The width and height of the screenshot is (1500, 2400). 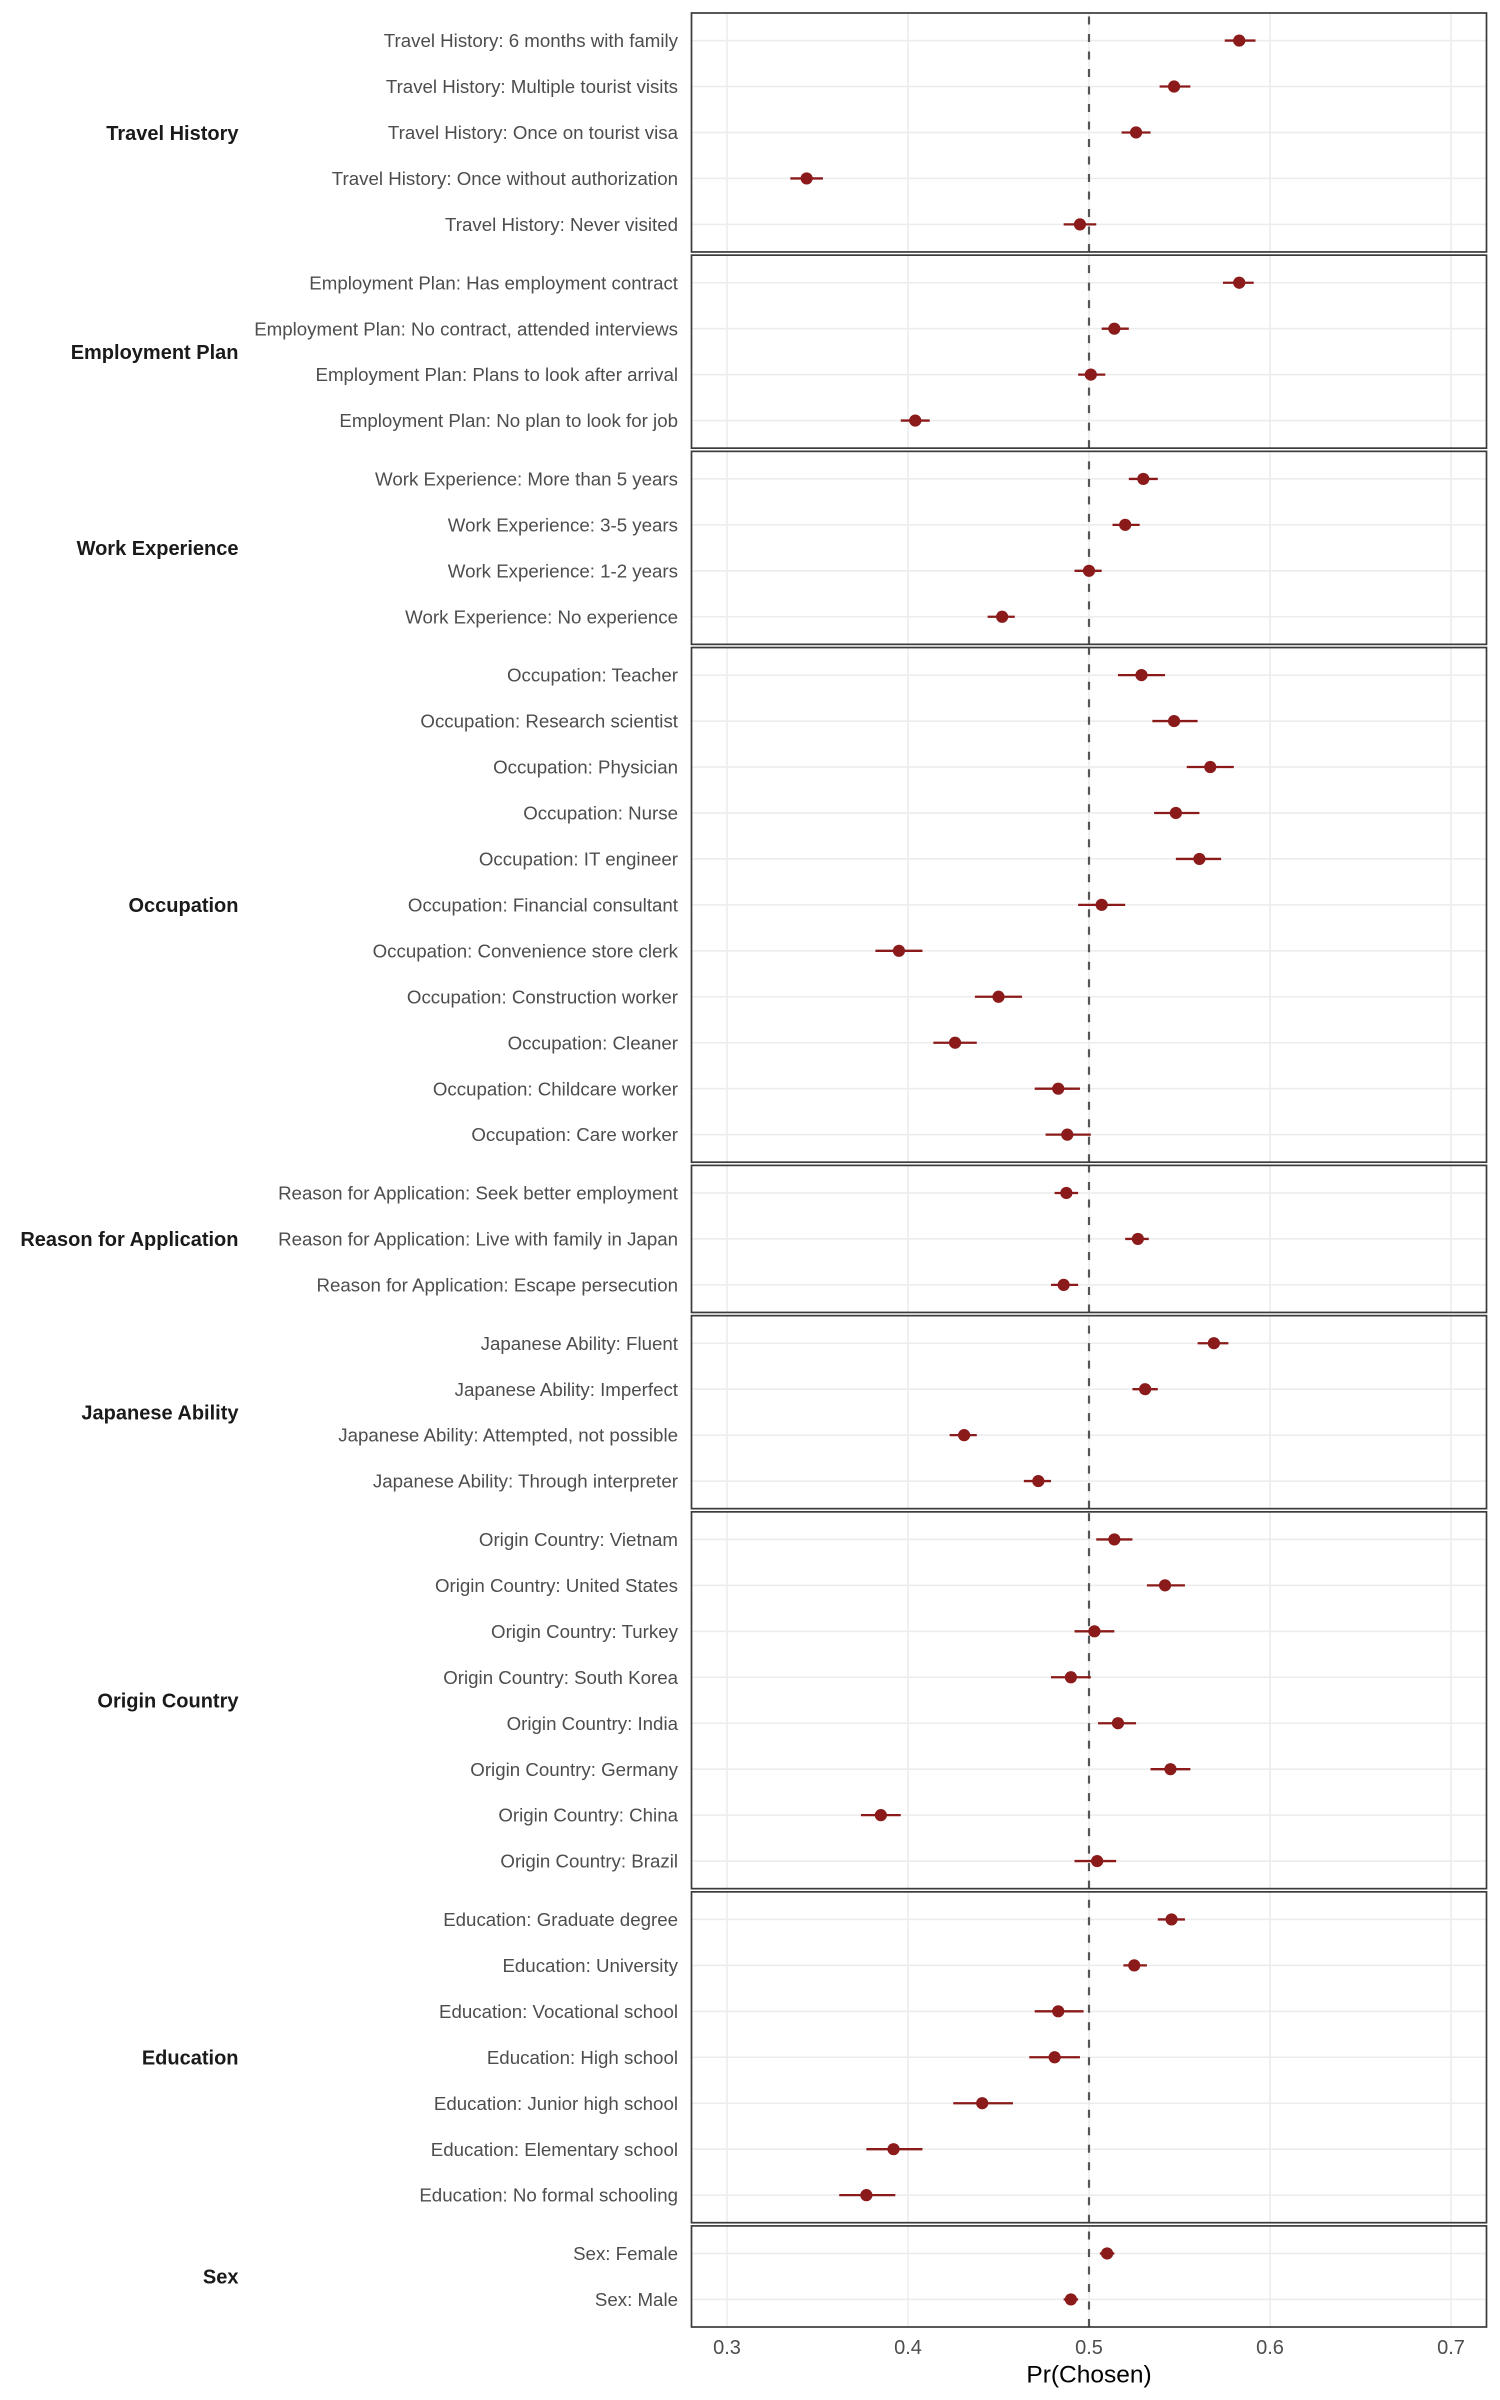 I want to click on svg-text: Japanese Ability: Imperfect, so click(x=567, y=1389).